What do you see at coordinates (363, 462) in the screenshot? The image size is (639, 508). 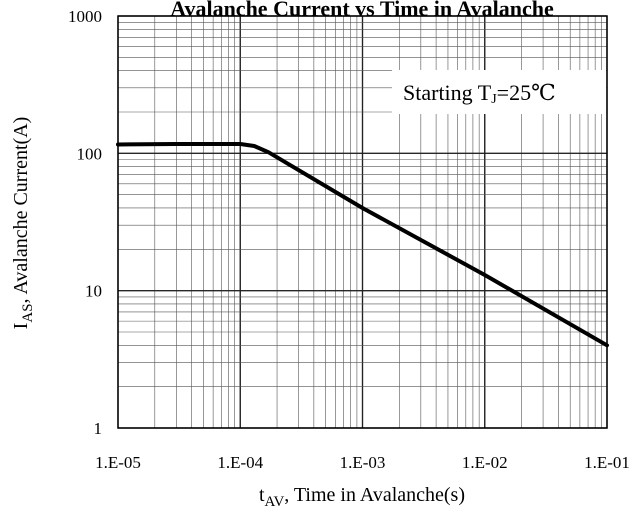 I see `x-tick-label: 1.E-03` at bounding box center [363, 462].